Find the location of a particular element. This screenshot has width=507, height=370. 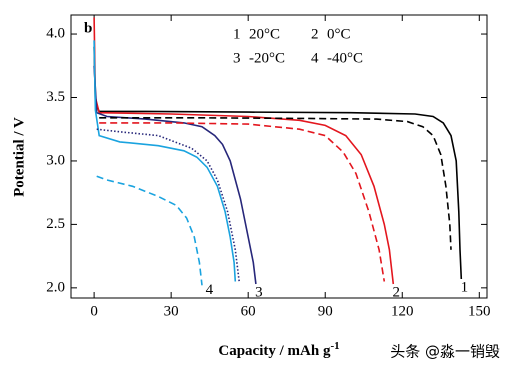

curve-label: 3 is located at coordinates (259, 292).